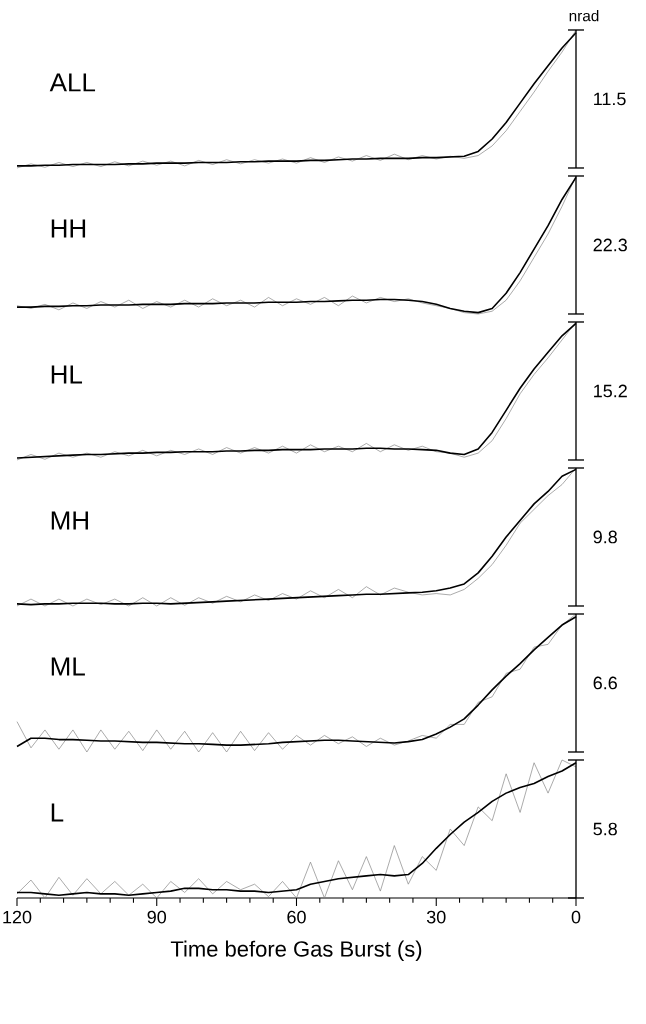 The width and height of the screenshot is (646, 1024). Describe the element at coordinates (69, 520) in the screenshot. I see `text: MH` at that location.